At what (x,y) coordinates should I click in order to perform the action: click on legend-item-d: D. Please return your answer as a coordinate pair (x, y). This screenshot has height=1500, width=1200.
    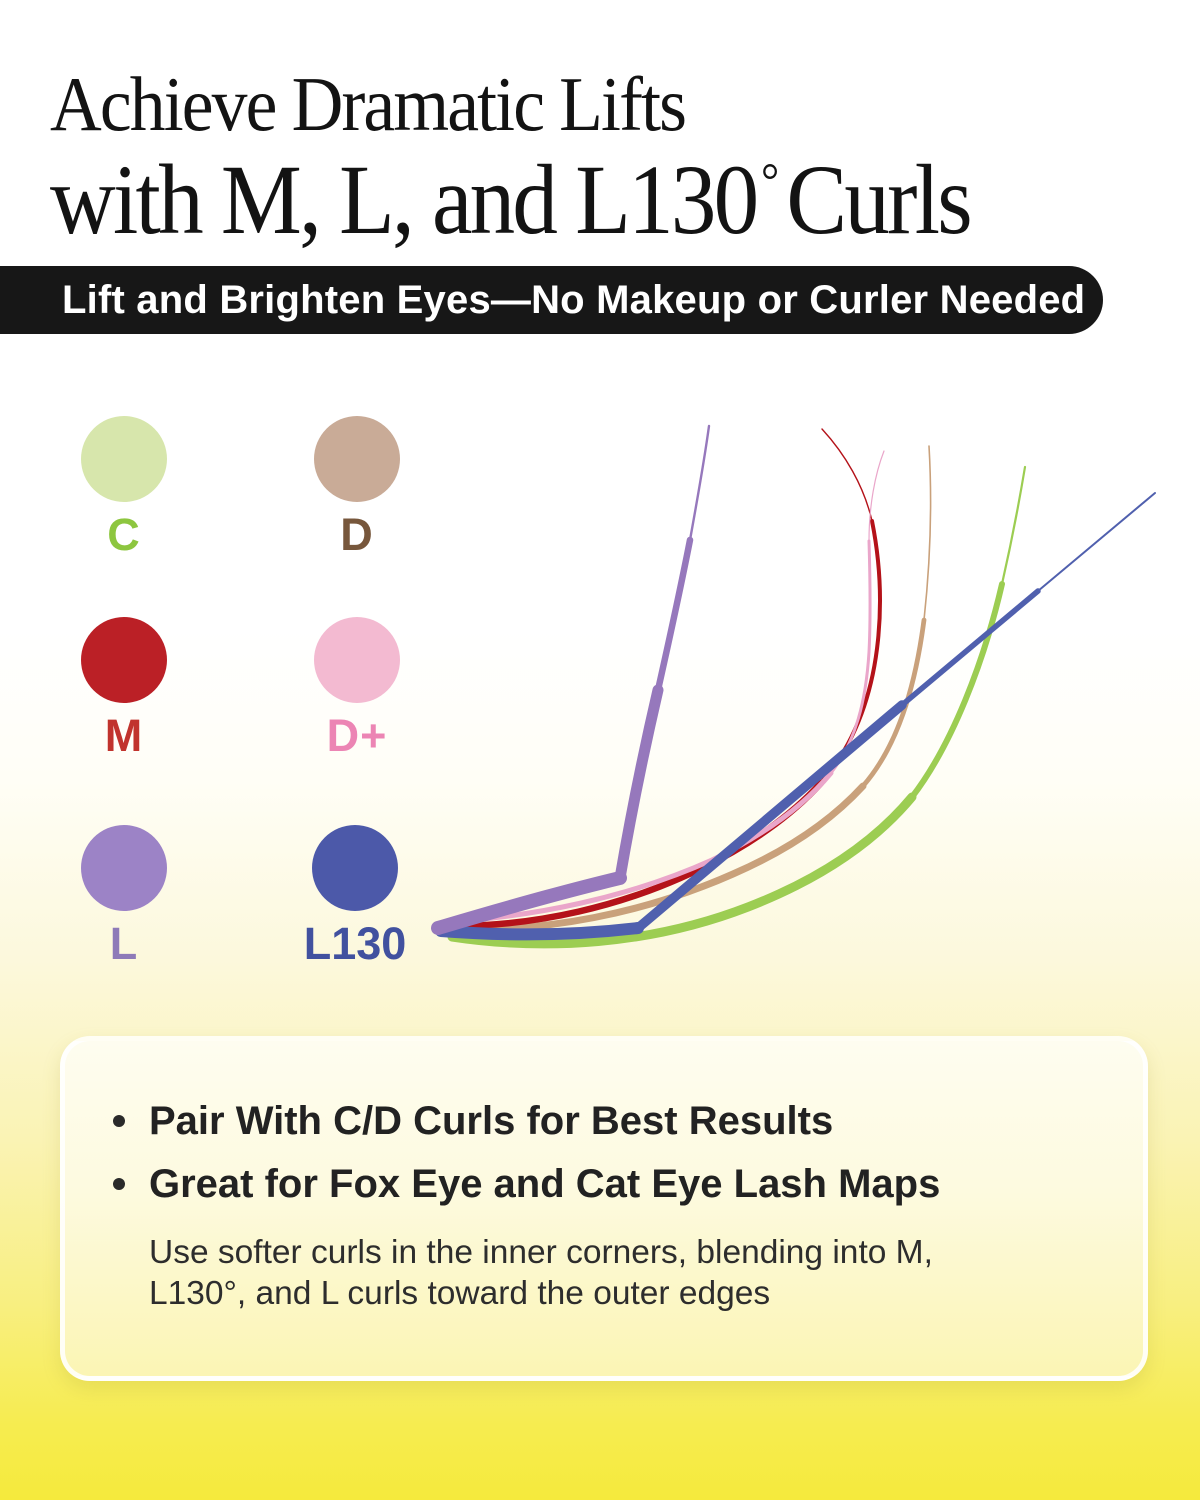
    Looking at the image, I should click on (357, 488).